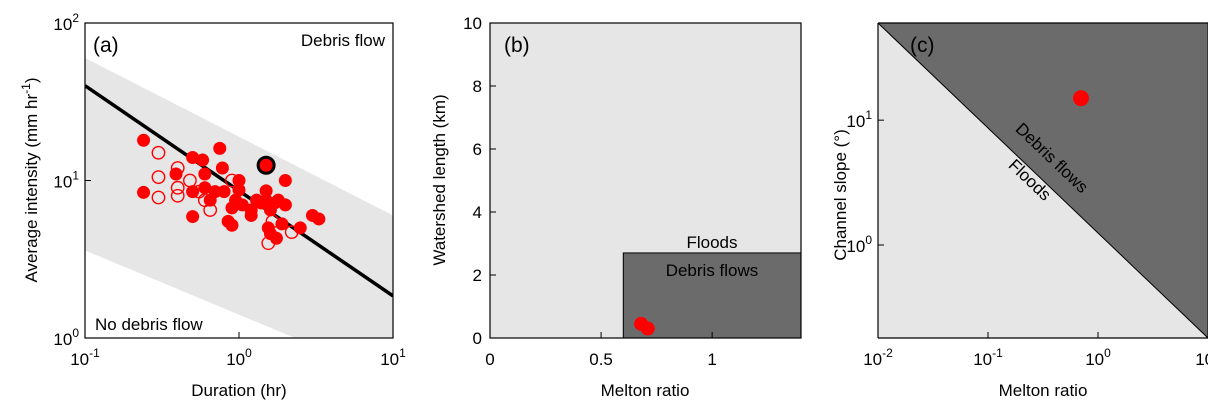 The width and height of the screenshot is (1208, 404). I want to click on y-axis-label-a: Average intensity (mm hr-1), so click(30, 180).